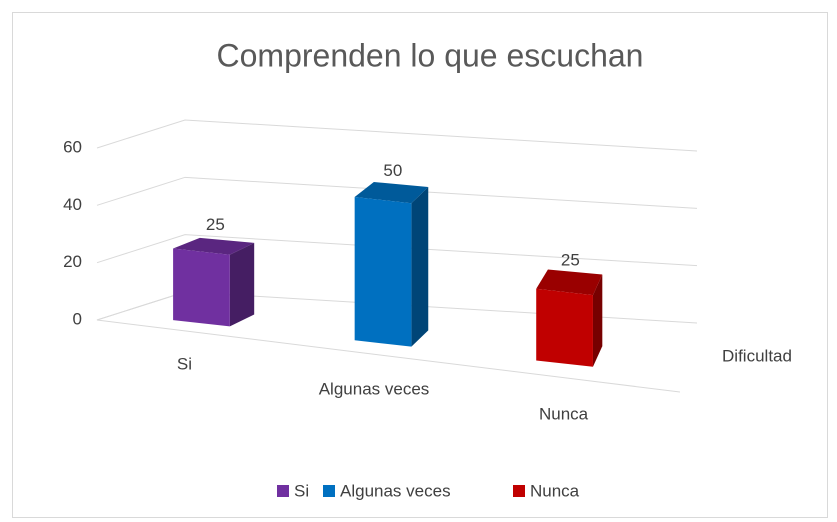 Image resolution: width=837 pixels, height=522 pixels. I want to click on y-tick-label: 60, so click(72, 146).